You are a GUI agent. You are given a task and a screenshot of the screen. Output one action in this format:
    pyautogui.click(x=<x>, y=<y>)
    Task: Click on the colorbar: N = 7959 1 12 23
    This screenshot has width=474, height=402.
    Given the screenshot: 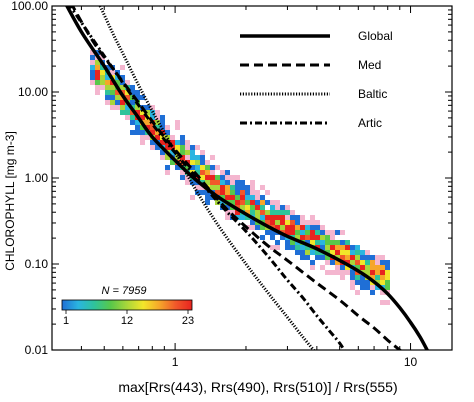 What is the action you would take?
    pyautogui.click(x=127, y=306)
    